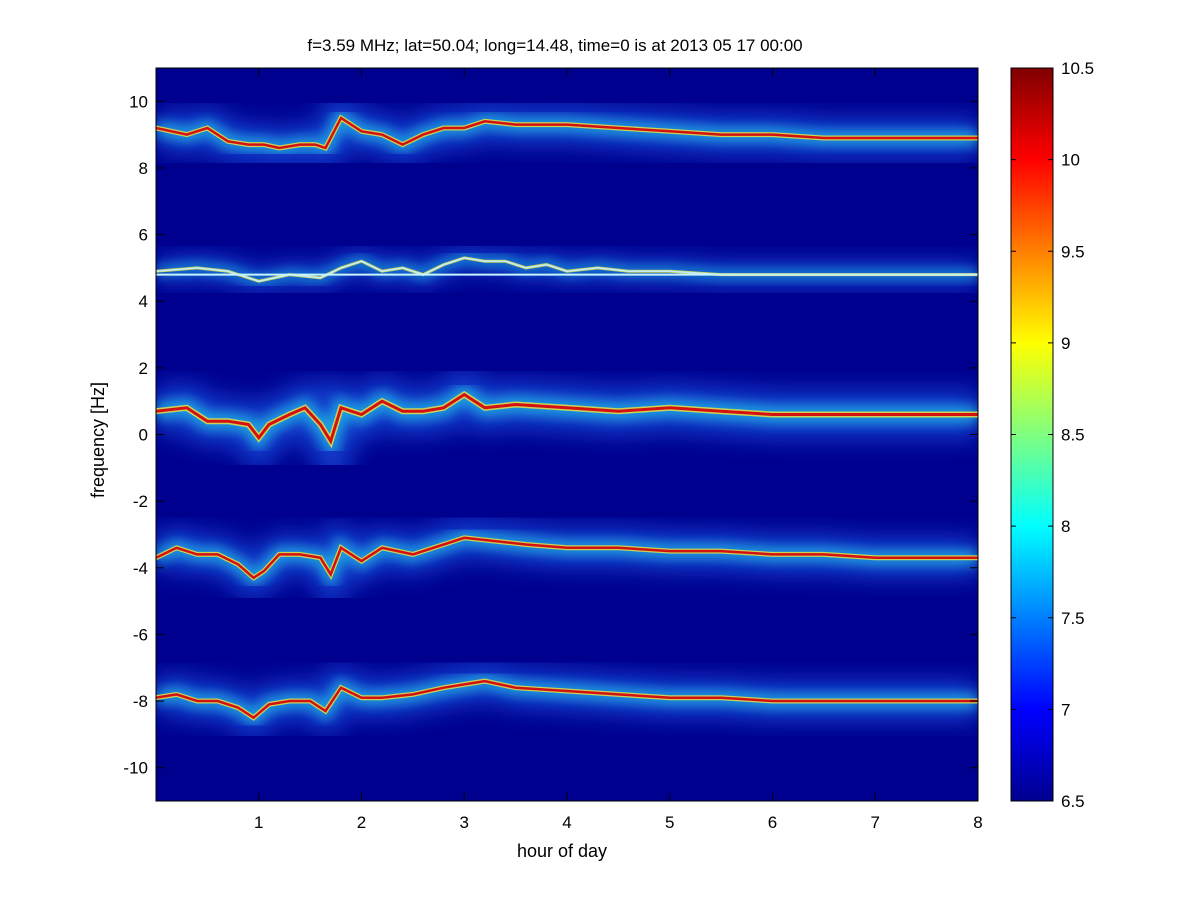 The height and width of the screenshot is (901, 1201). What do you see at coordinates (1070, 160) in the screenshot?
I see `colorbar-tick-label: 10` at bounding box center [1070, 160].